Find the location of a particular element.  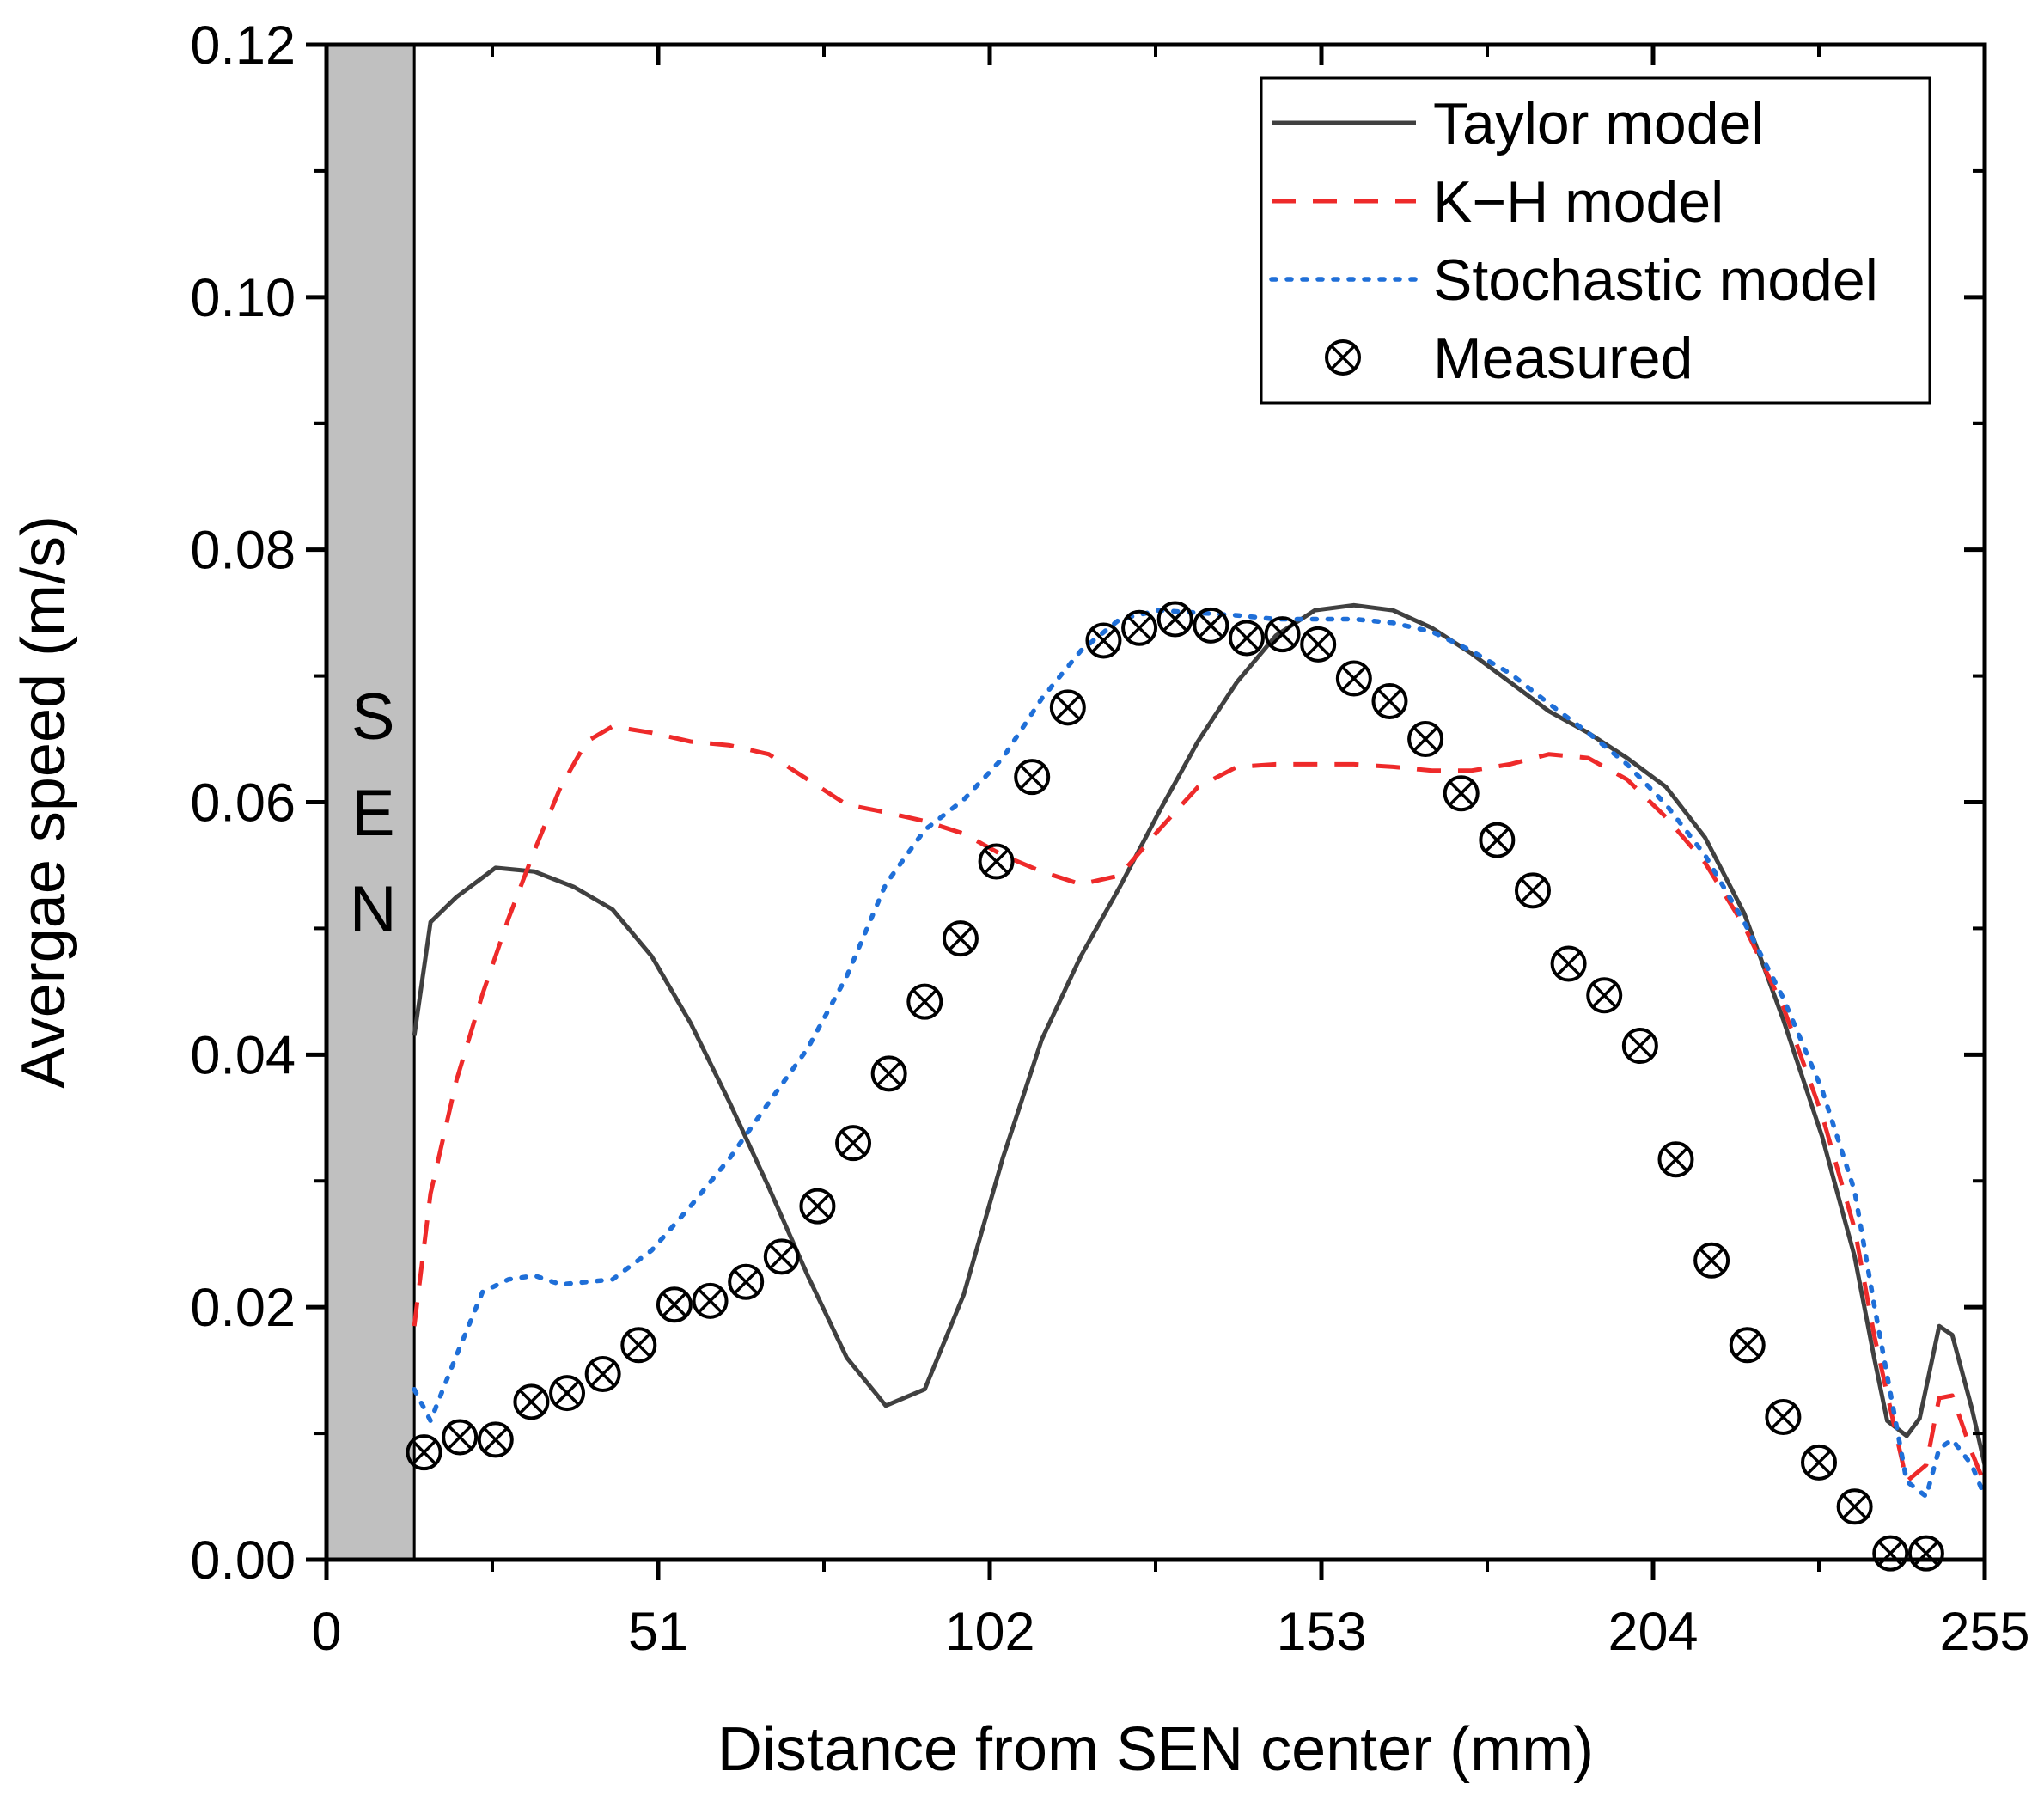

sen-letter-e: E is located at coordinates (373, 813).